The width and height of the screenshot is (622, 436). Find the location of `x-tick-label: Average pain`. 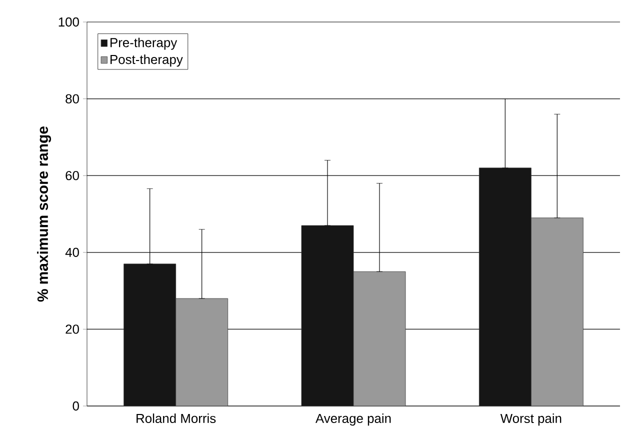

x-tick-label: Average pain is located at coordinates (353, 420).